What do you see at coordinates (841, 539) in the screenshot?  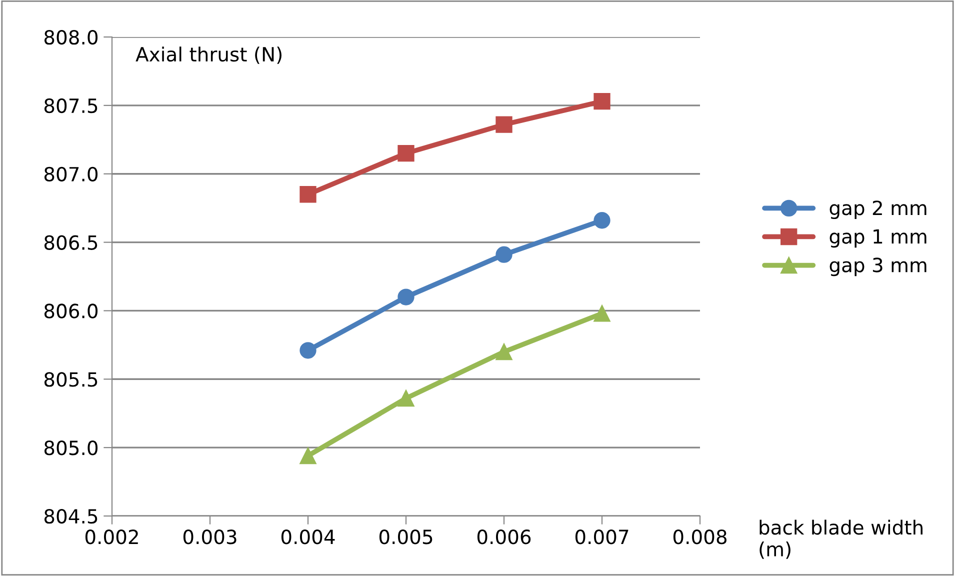 I see `x-axis-title: back blade width (m)` at bounding box center [841, 539].